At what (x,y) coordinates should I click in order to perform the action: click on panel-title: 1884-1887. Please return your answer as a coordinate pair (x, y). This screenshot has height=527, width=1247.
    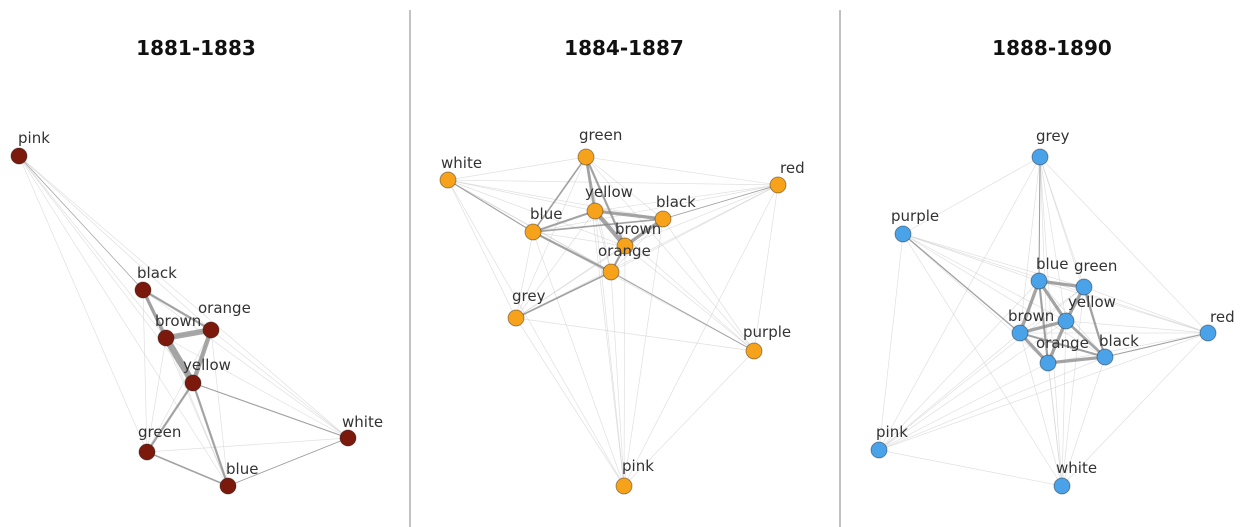
    Looking at the image, I should click on (624, 48).